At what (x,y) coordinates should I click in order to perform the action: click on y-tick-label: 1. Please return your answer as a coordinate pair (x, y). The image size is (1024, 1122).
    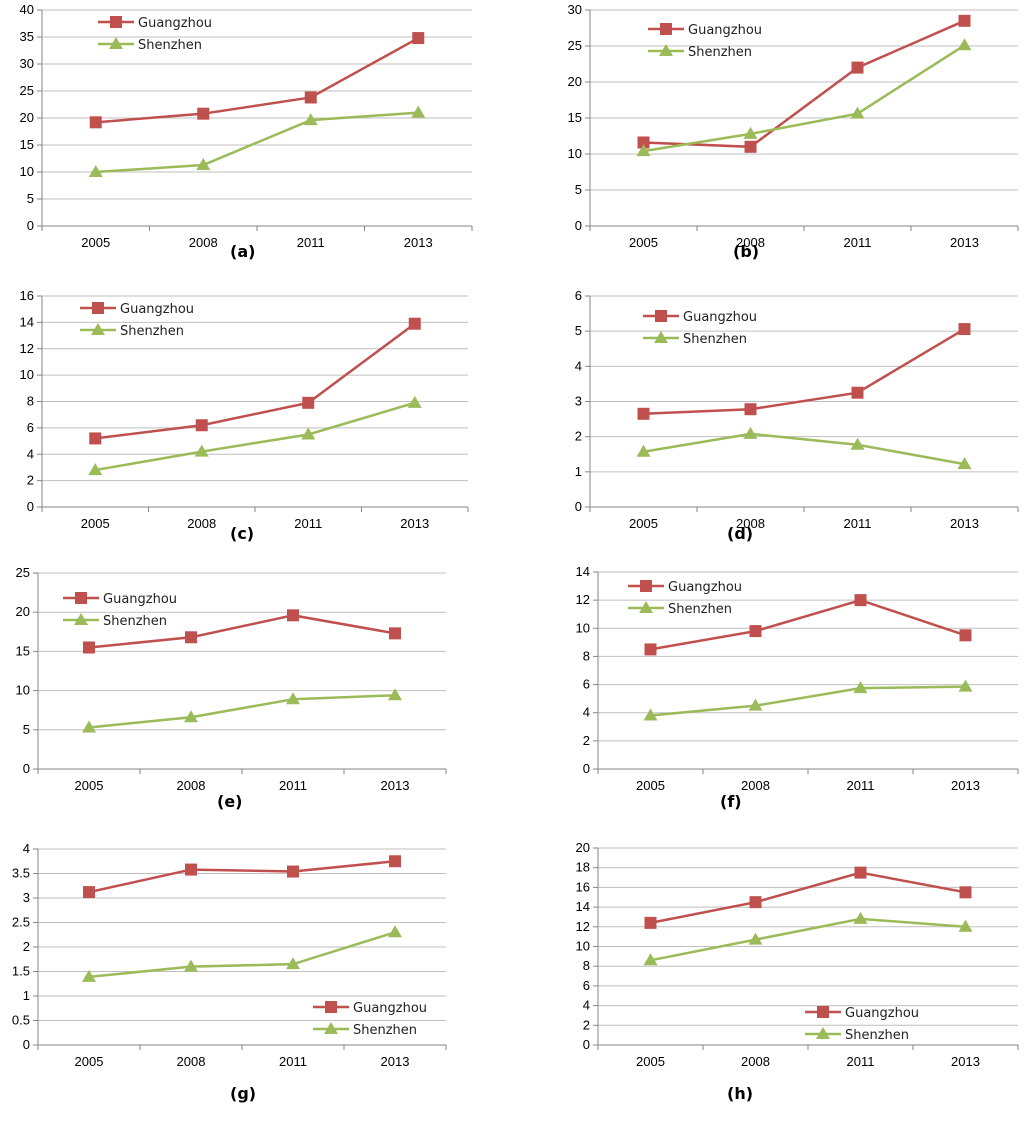
    Looking at the image, I should click on (26, 995).